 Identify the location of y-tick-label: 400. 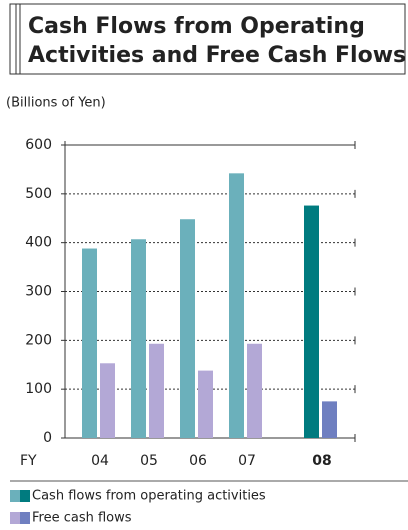
(38, 243).